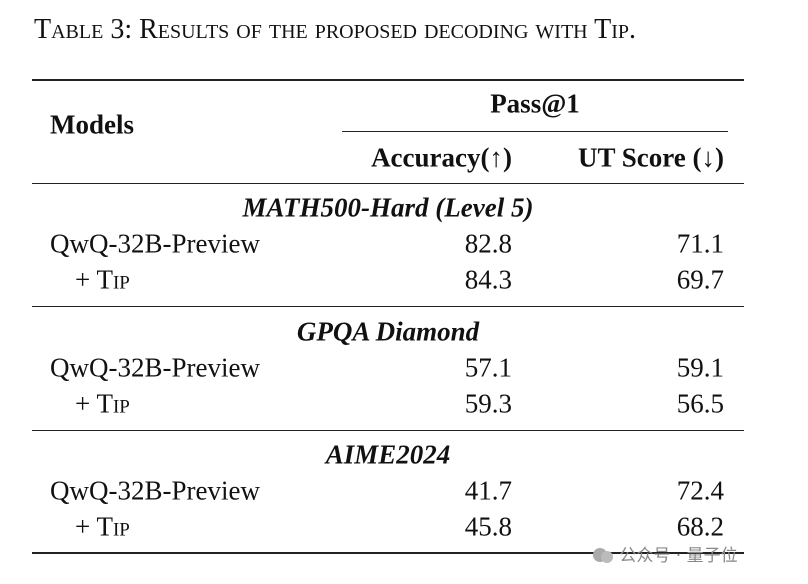 This screenshot has width=808, height=584. What do you see at coordinates (535, 103) in the screenshot?
I see `header-group: Pass@1` at bounding box center [535, 103].